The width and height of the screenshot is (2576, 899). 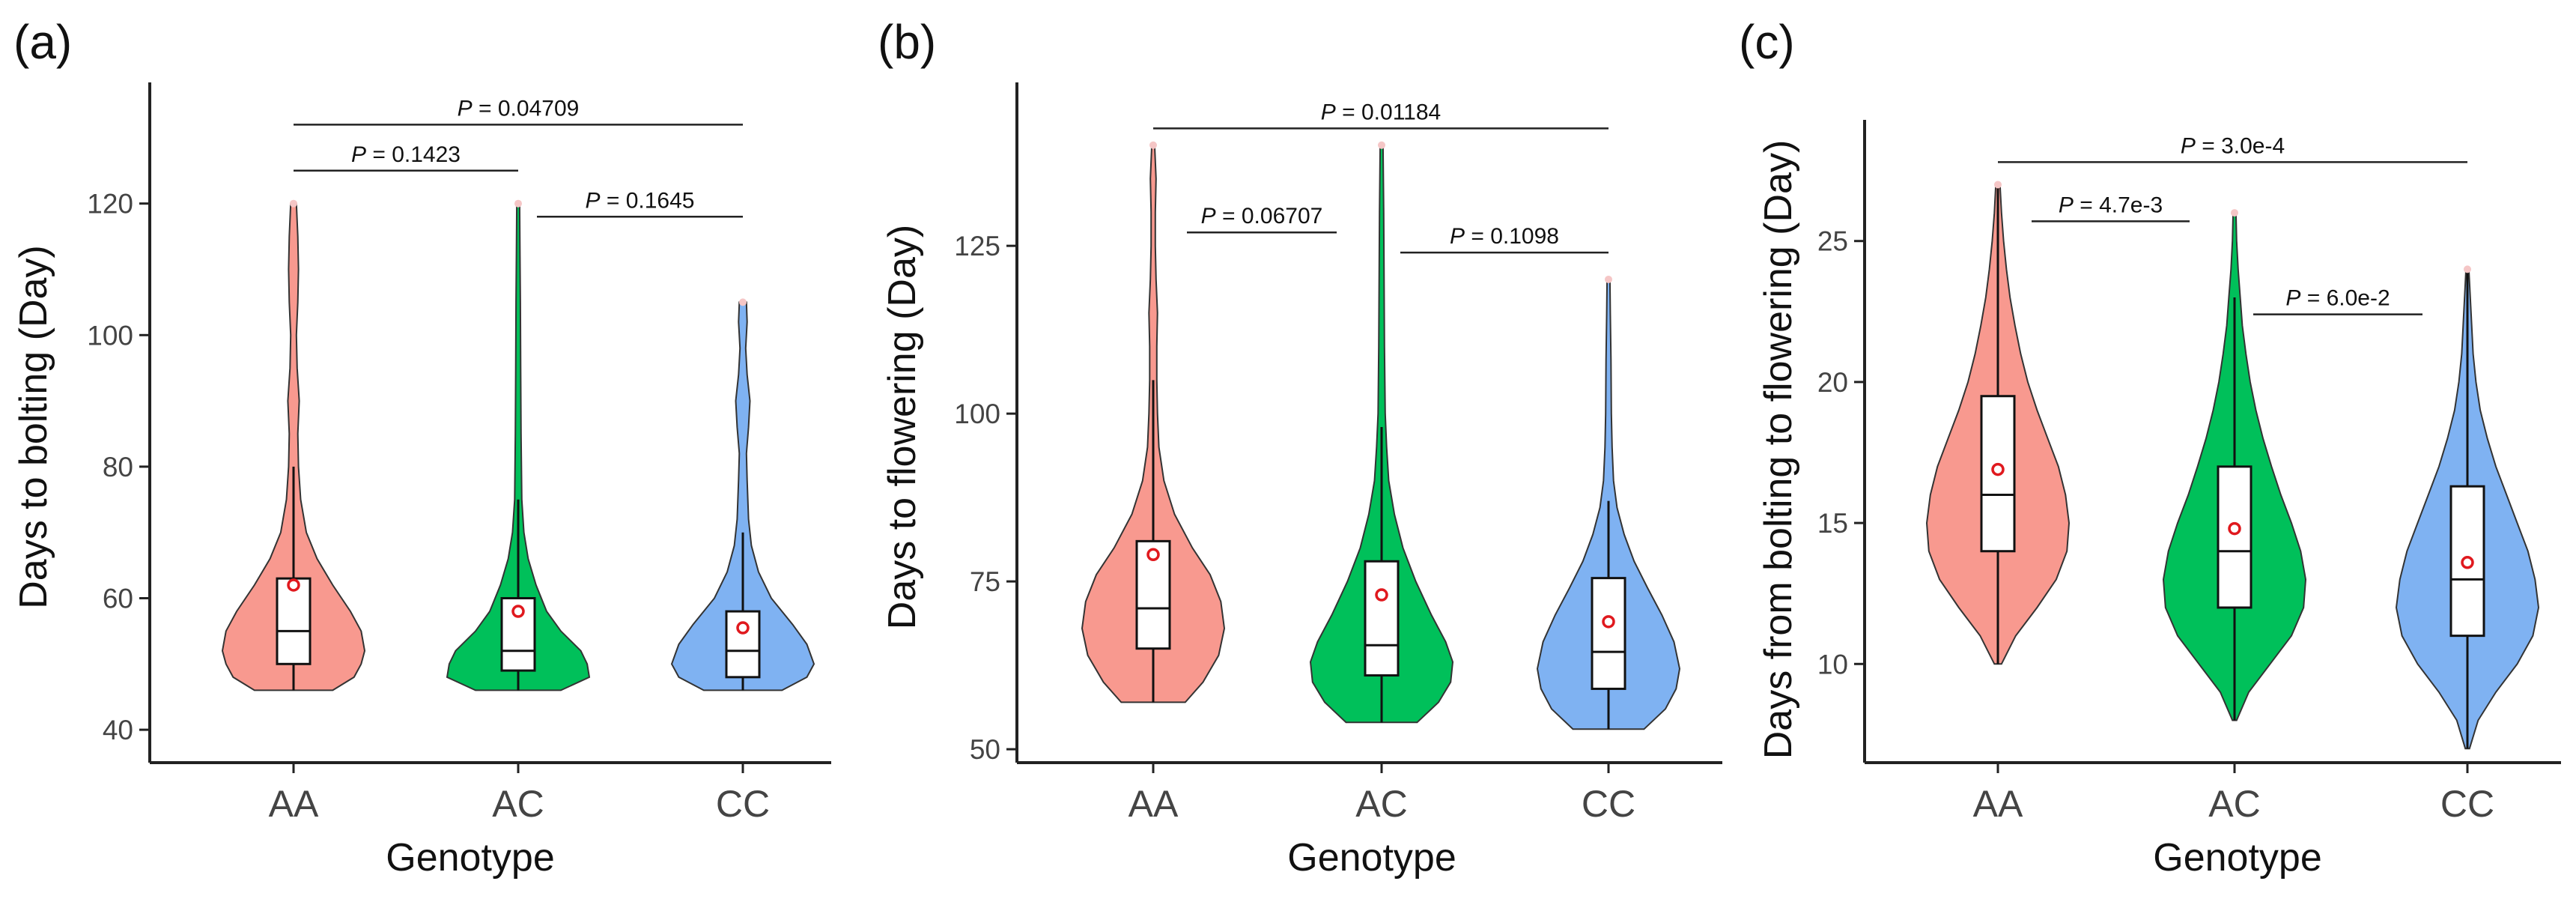 I want to click on panel-label: (c), so click(x=1767, y=42).